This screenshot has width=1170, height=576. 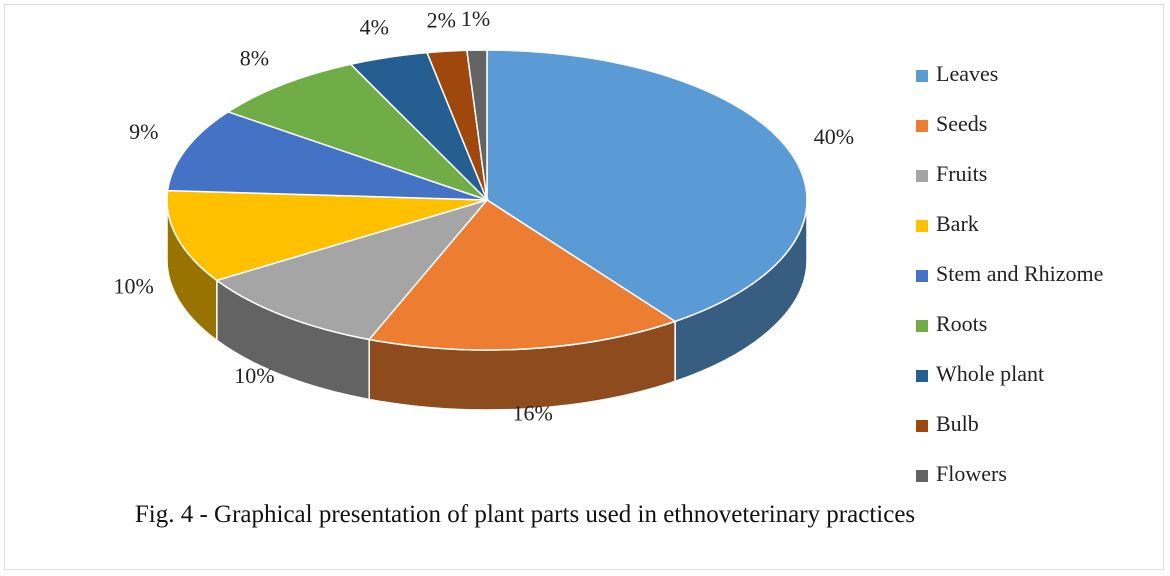 I want to click on legend-label: Fruits, so click(x=961, y=173).